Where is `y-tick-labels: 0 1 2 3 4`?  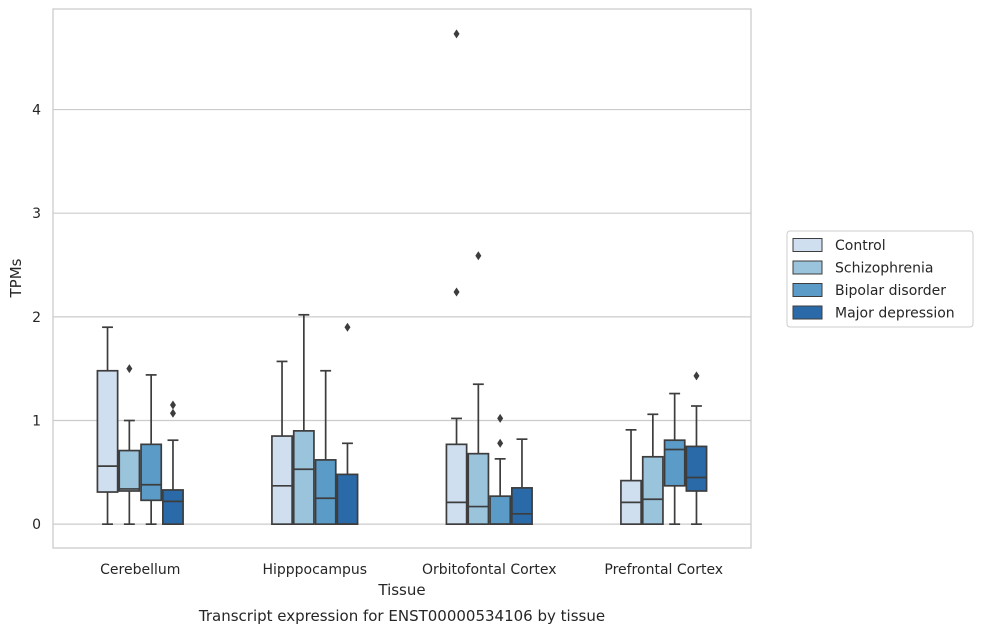
y-tick-labels: 0 1 2 3 4 is located at coordinates (36, 318).